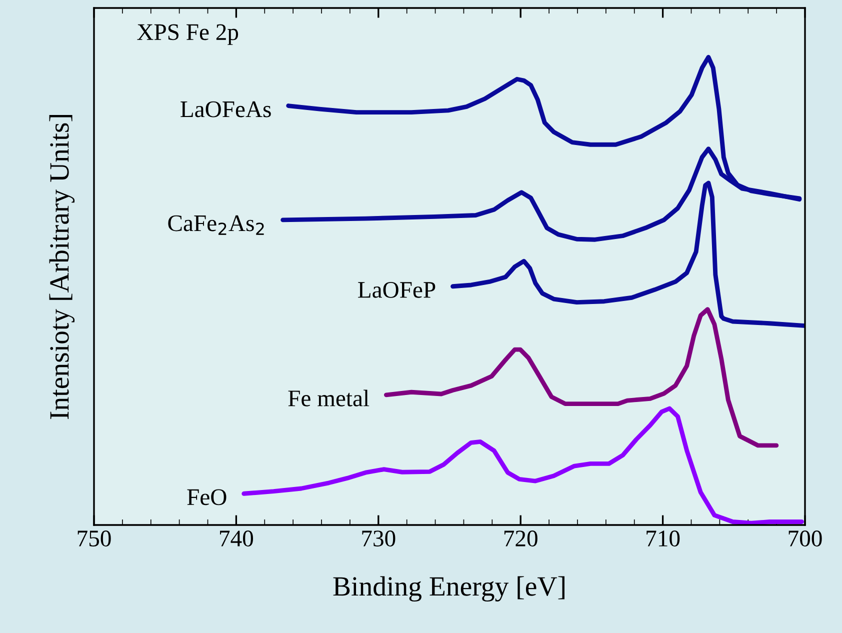 This screenshot has width=842, height=633. What do you see at coordinates (62, 267) in the screenshot?
I see `y-axis-title: Intensioty [Arbitrary Units]` at bounding box center [62, 267].